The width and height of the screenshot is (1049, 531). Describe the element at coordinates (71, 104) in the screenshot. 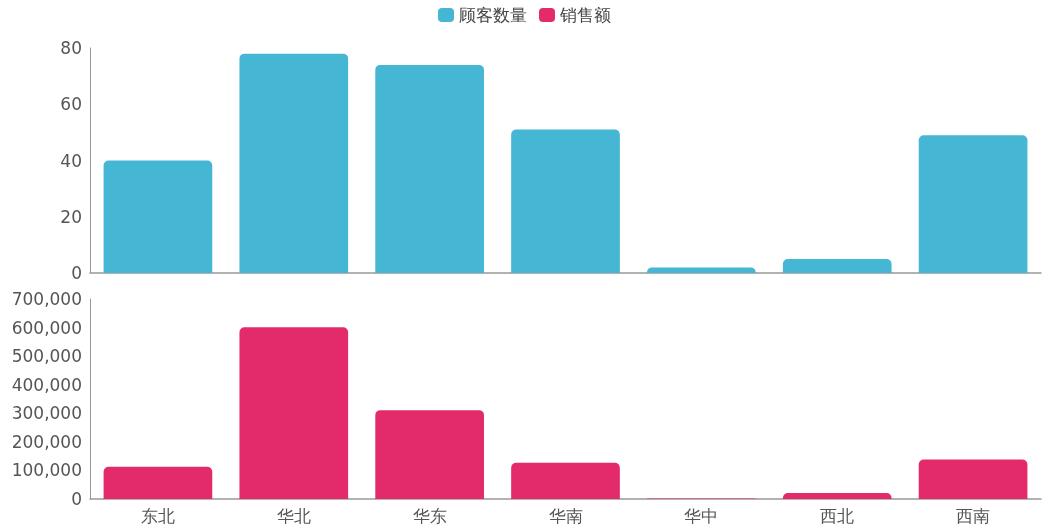

I see `y-tick-label: 60` at that location.